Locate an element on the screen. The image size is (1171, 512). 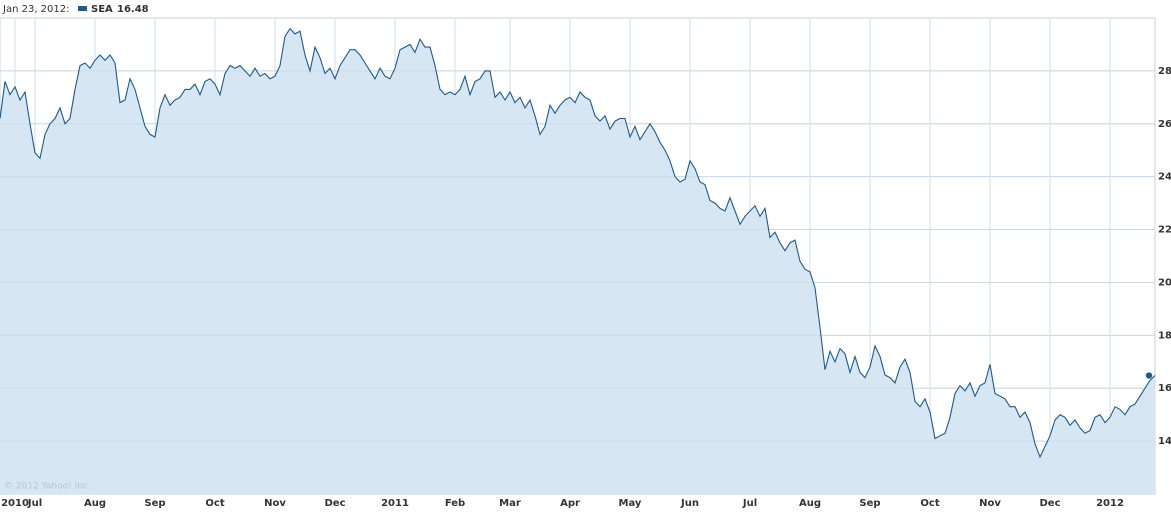
legend-name: SEA is located at coordinates (102, 9).